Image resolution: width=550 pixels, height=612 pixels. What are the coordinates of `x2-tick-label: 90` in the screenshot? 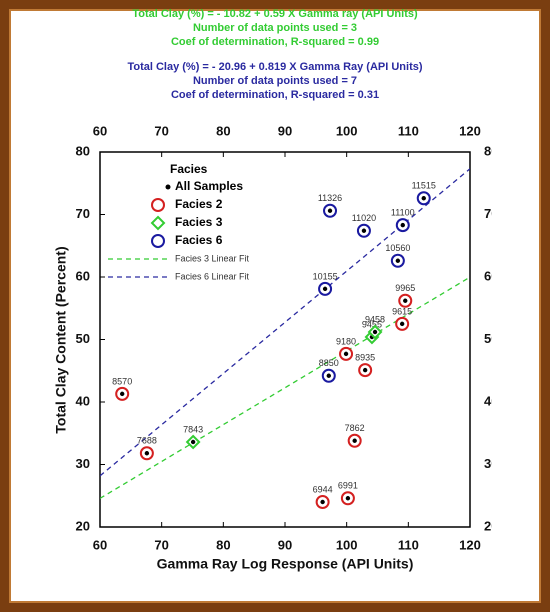 It's located at (285, 130).